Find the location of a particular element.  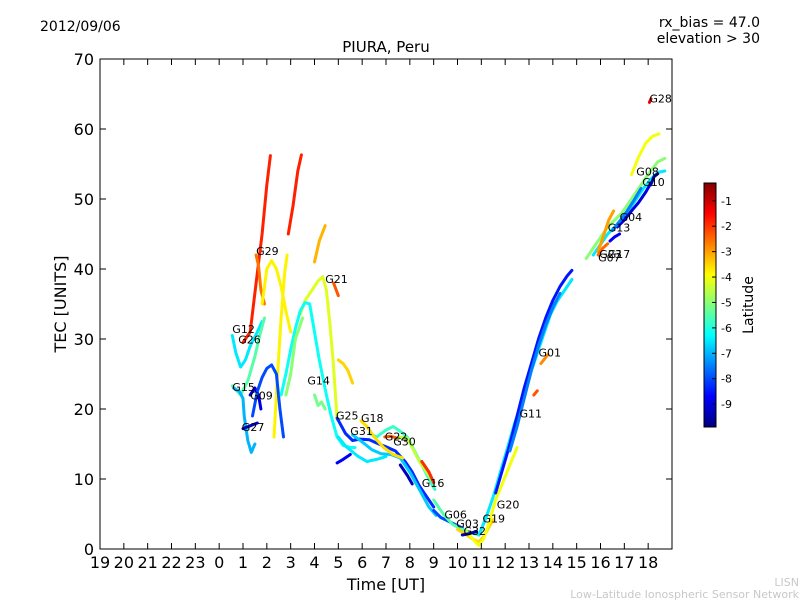

satellite-label: G26 is located at coordinates (249, 339).